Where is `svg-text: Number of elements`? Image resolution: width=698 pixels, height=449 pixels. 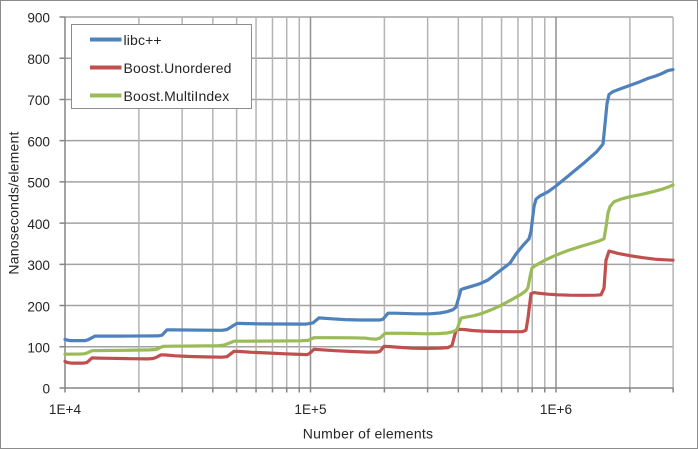 svg-text: Number of elements is located at coordinates (368, 433).